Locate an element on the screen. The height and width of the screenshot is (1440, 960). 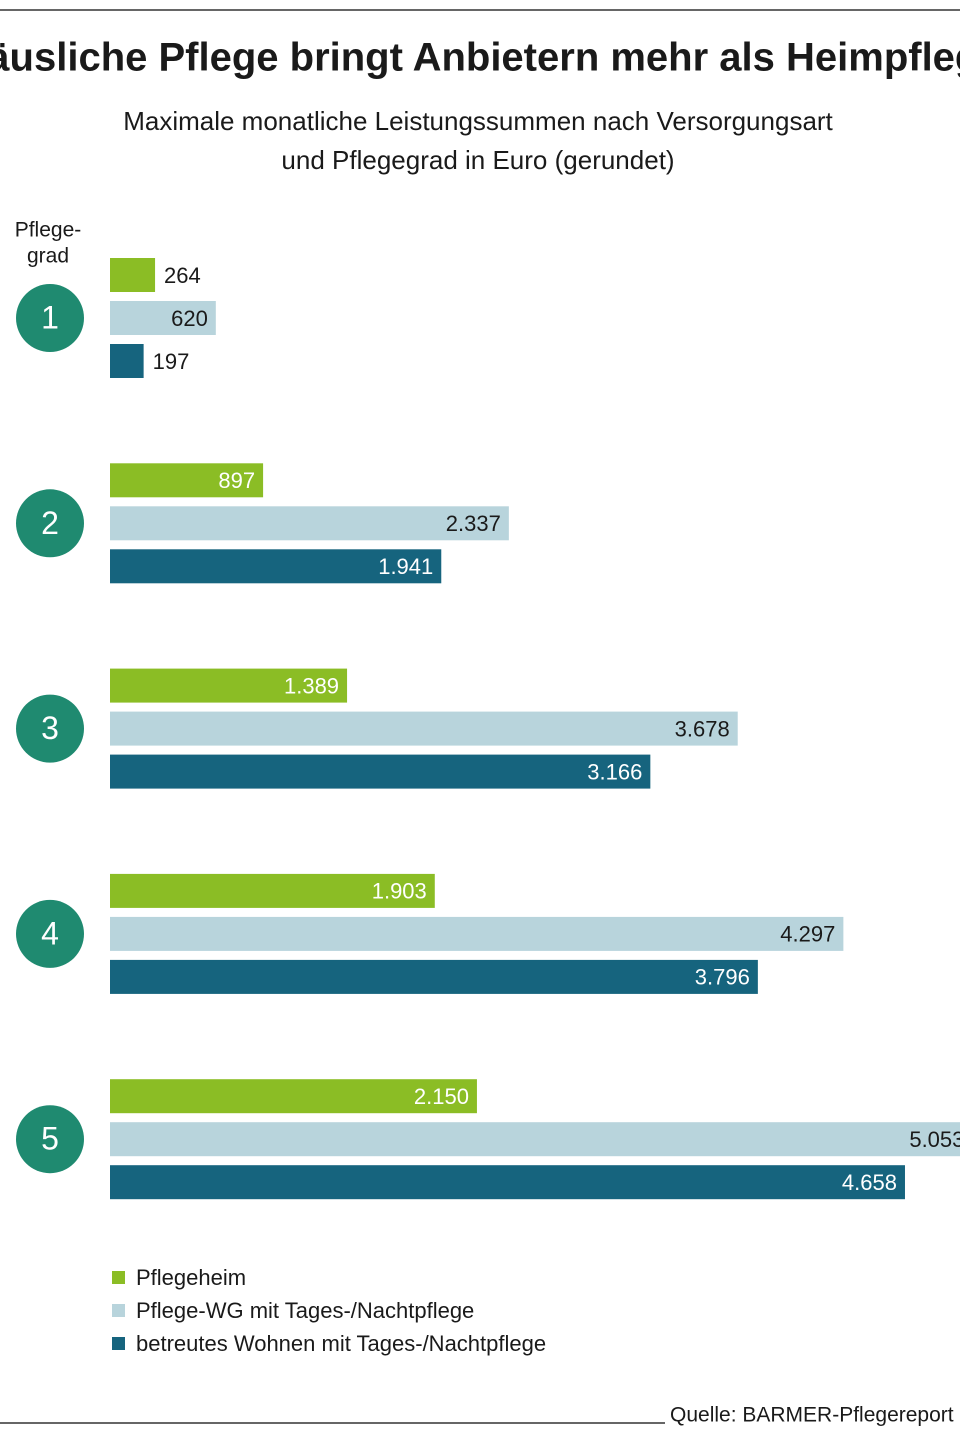
category-label: 2 is located at coordinates (50, 523).